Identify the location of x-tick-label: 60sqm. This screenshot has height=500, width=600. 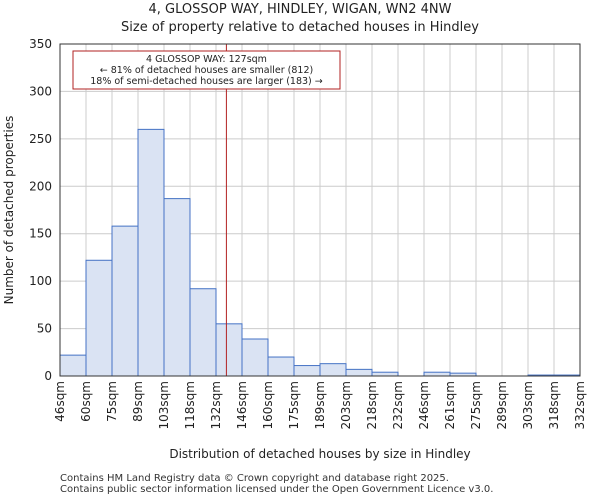
(86, 401).